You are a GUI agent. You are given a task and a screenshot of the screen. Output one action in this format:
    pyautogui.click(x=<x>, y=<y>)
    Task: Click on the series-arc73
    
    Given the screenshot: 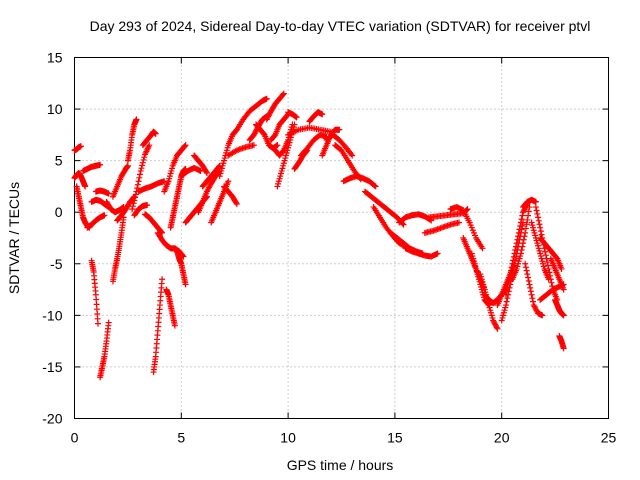 What is the action you would take?
    pyautogui.click(x=557, y=274)
    